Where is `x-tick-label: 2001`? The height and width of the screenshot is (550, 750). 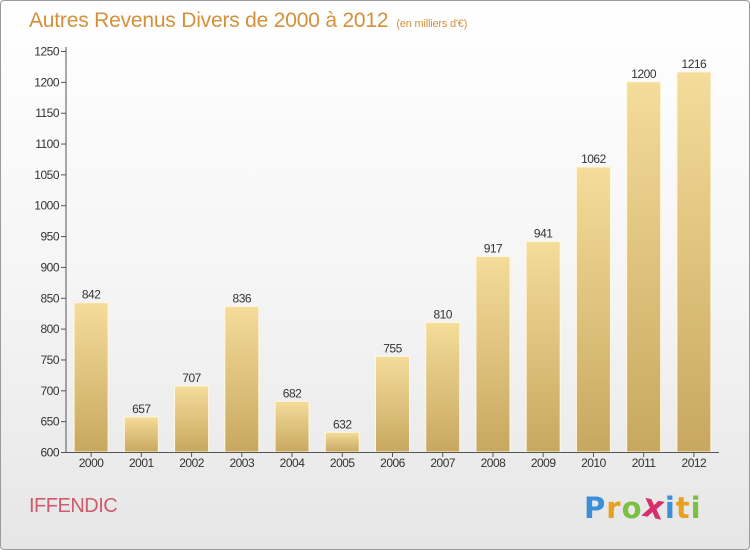
x-tick-label: 2001 is located at coordinates (142, 463).